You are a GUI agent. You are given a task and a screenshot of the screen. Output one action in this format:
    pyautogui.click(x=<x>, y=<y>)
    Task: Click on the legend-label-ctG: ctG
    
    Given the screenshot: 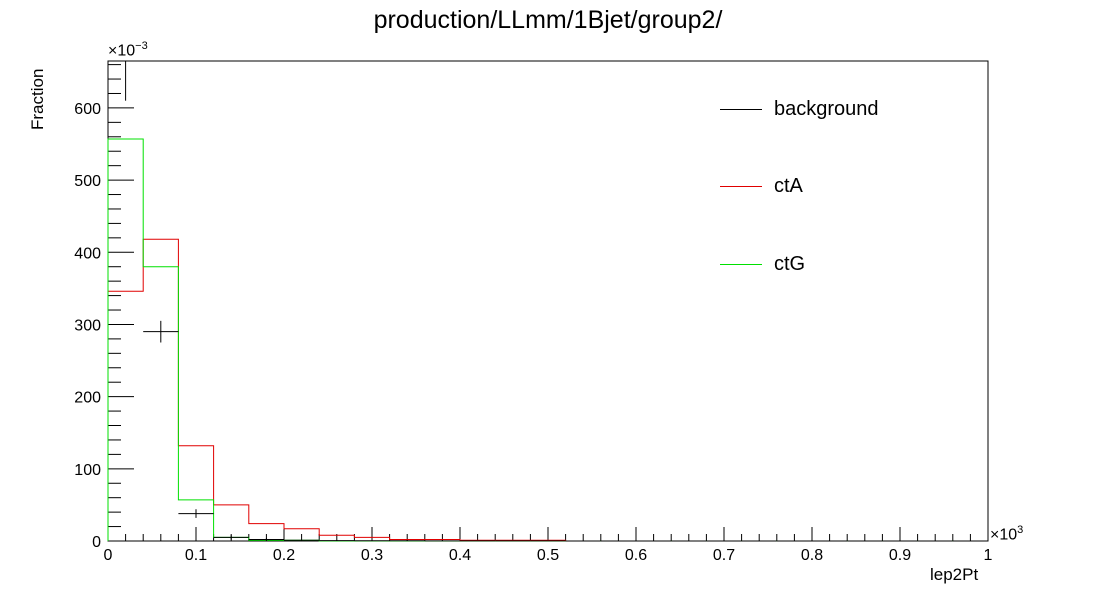 What is the action you would take?
    pyautogui.click(x=790, y=264)
    